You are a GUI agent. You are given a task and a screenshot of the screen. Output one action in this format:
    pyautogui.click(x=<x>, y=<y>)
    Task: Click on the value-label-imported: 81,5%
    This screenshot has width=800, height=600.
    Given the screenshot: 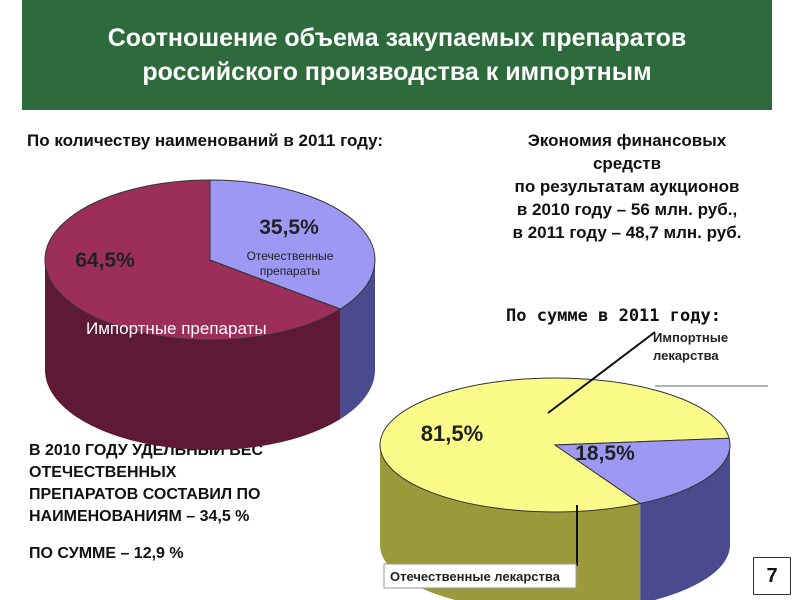 What is the action you would take?
    pyautogui.click(x=452, y=433)
    